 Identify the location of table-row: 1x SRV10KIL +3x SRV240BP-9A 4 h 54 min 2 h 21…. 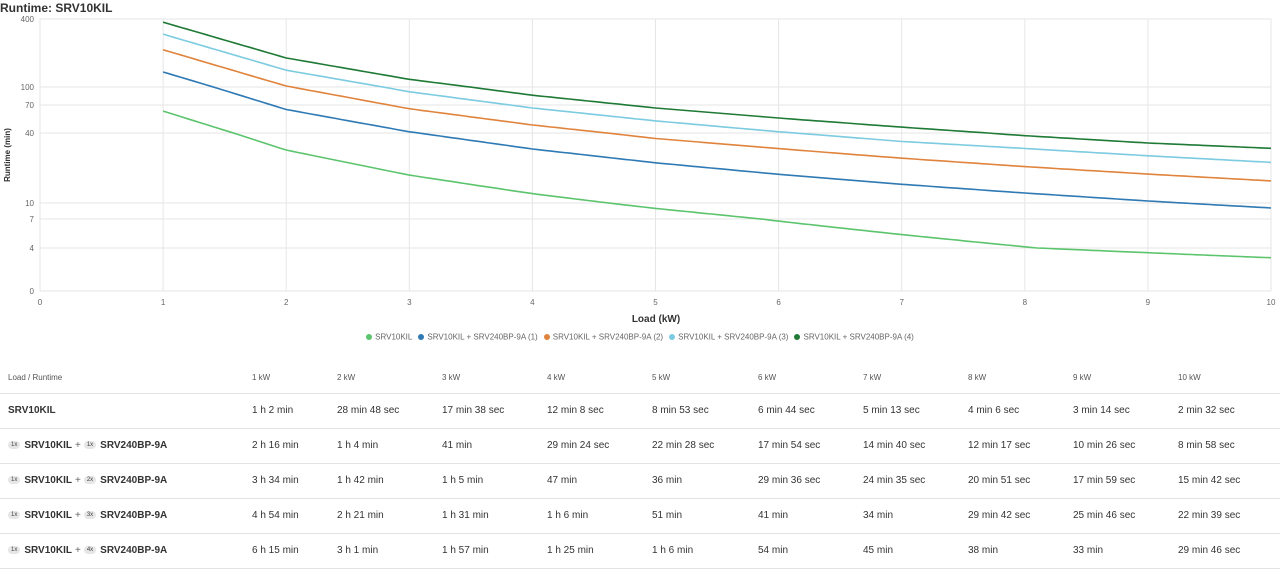
(640, 515).